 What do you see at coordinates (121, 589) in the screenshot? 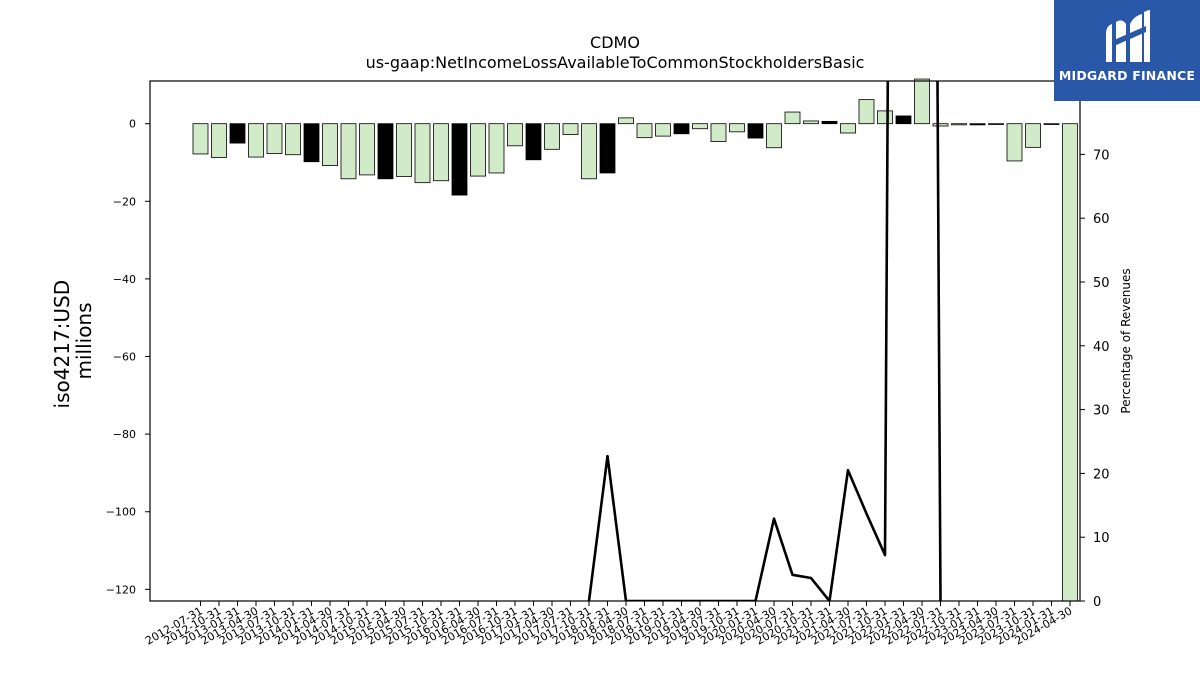
I see `y-tick-label: −120` at bounding box center [121, 589].